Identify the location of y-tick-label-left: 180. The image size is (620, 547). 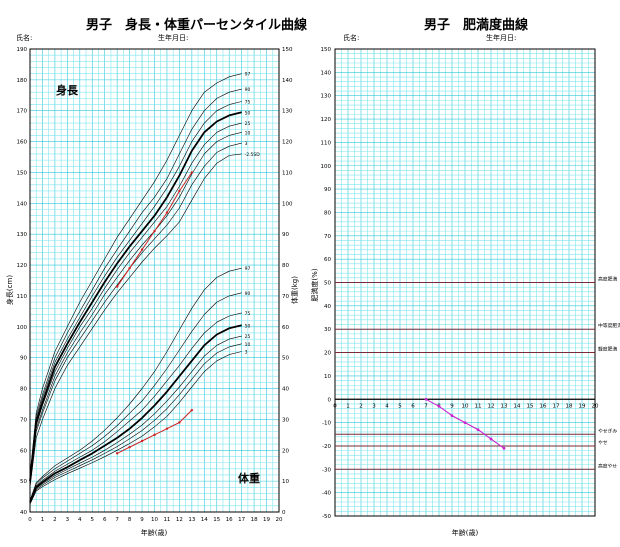
(22, 81).